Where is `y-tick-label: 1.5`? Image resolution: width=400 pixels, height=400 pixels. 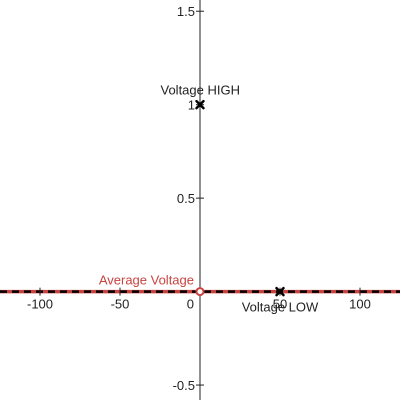
y-tick-label: 1.5 is located at coordinates (186, 11).